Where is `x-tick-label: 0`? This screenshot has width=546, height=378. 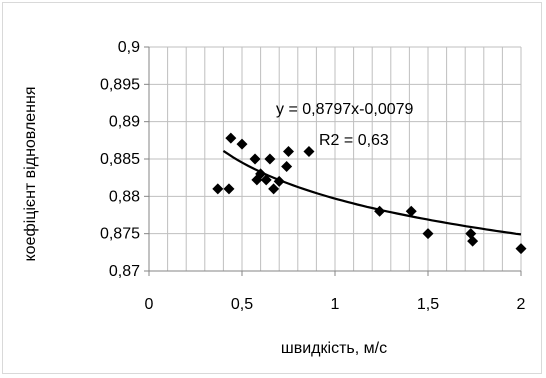 x-tick-label: 0 is located at coordinates (149, 304).